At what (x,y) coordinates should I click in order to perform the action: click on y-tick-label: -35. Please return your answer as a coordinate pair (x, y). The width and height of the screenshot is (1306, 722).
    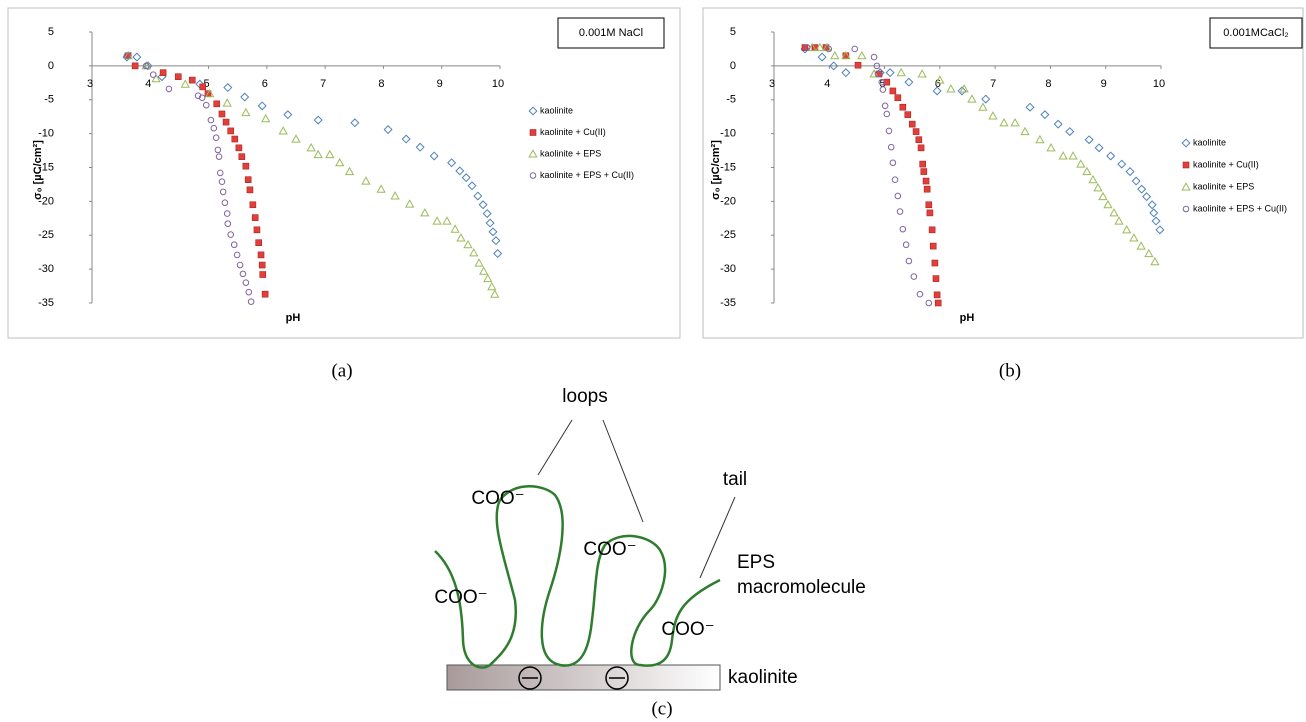
    Looking at the image, I should click on (728, 303).